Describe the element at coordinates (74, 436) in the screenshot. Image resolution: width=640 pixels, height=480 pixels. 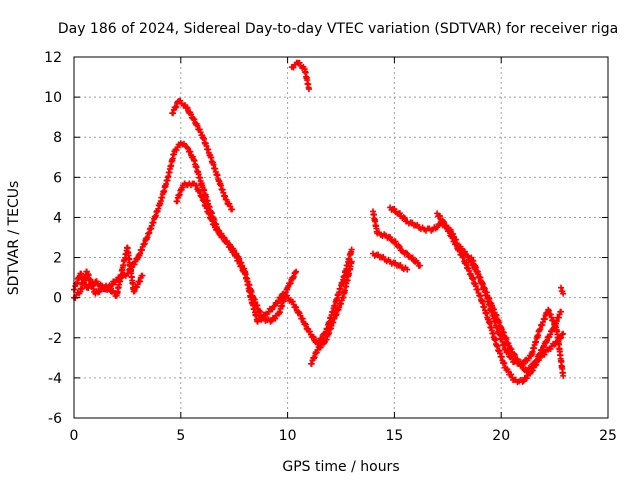
I see `x-tick-label: 0` at that location.